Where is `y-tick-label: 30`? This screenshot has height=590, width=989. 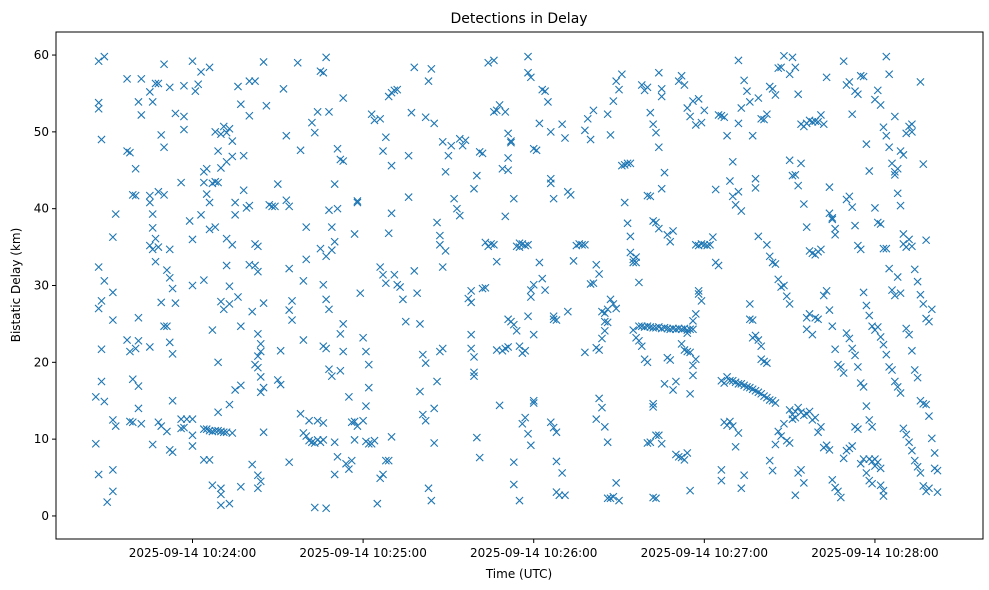 y-tick-label: 30 is located at coordinates (41, 286).